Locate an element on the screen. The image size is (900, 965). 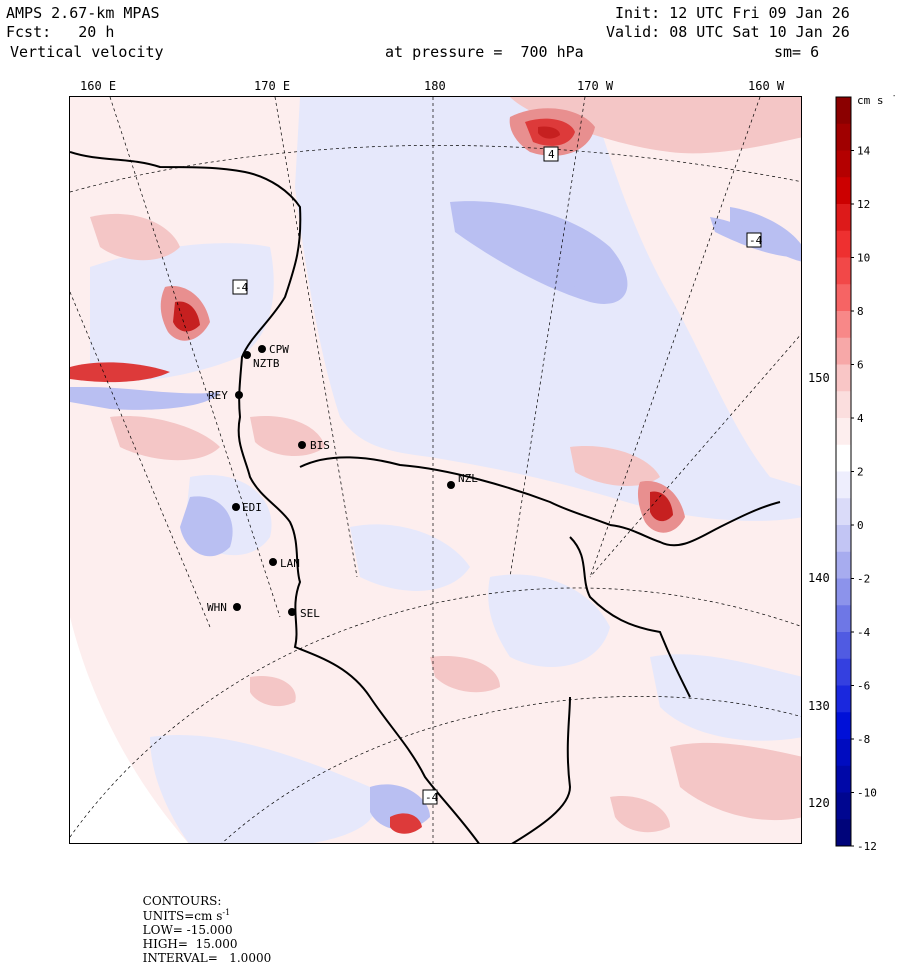
high-marker-1: 4 is located at coordinates (551, 154).